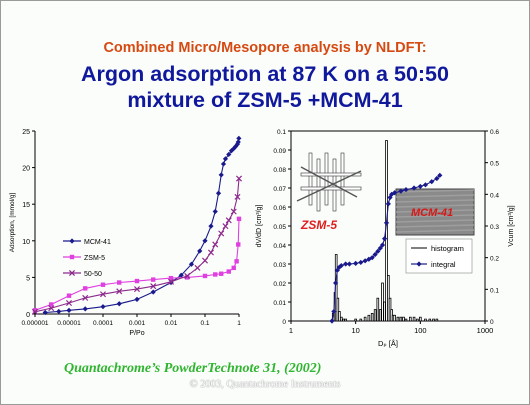  Describe the element at coordinates (171, 323) in the screenshot. I see `x-tick-label: 0.01` at that location.